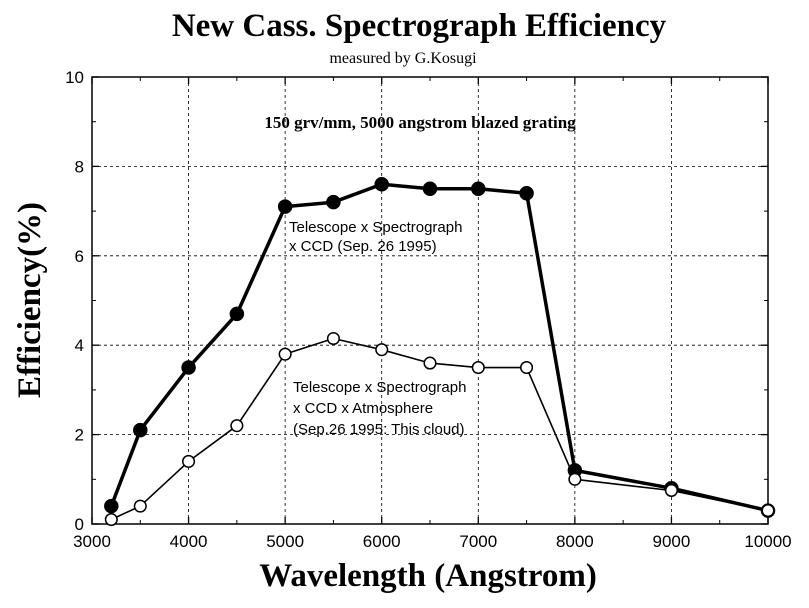 The width and height of the screenshot is (809, 608). What do you see at coordinates (79, 524) in the screenshot?
I see `y-tick-label: 0` at bounding box center [79, 524].